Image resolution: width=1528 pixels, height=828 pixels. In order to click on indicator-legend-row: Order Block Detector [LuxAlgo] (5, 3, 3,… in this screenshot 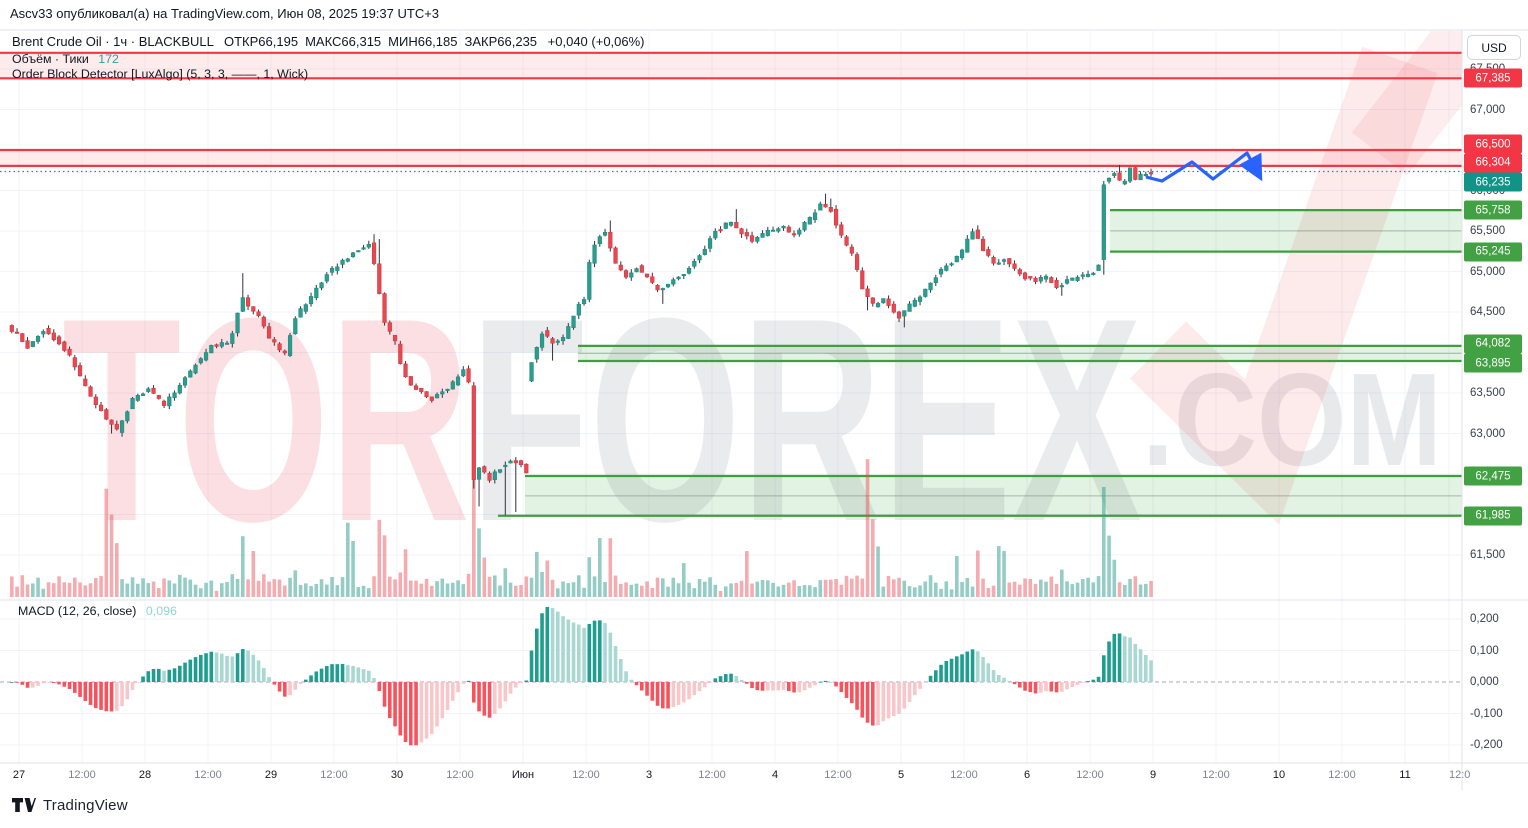, I will do `click(160, 74)`.